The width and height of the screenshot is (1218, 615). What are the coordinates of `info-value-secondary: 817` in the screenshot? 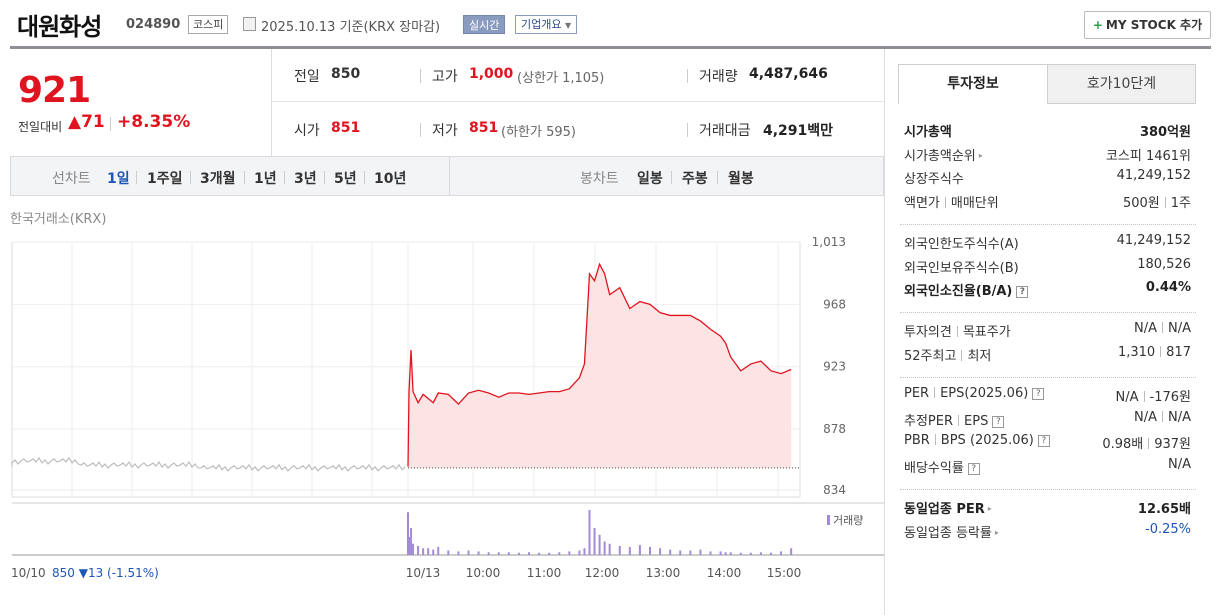 It's located at (1178, 352).